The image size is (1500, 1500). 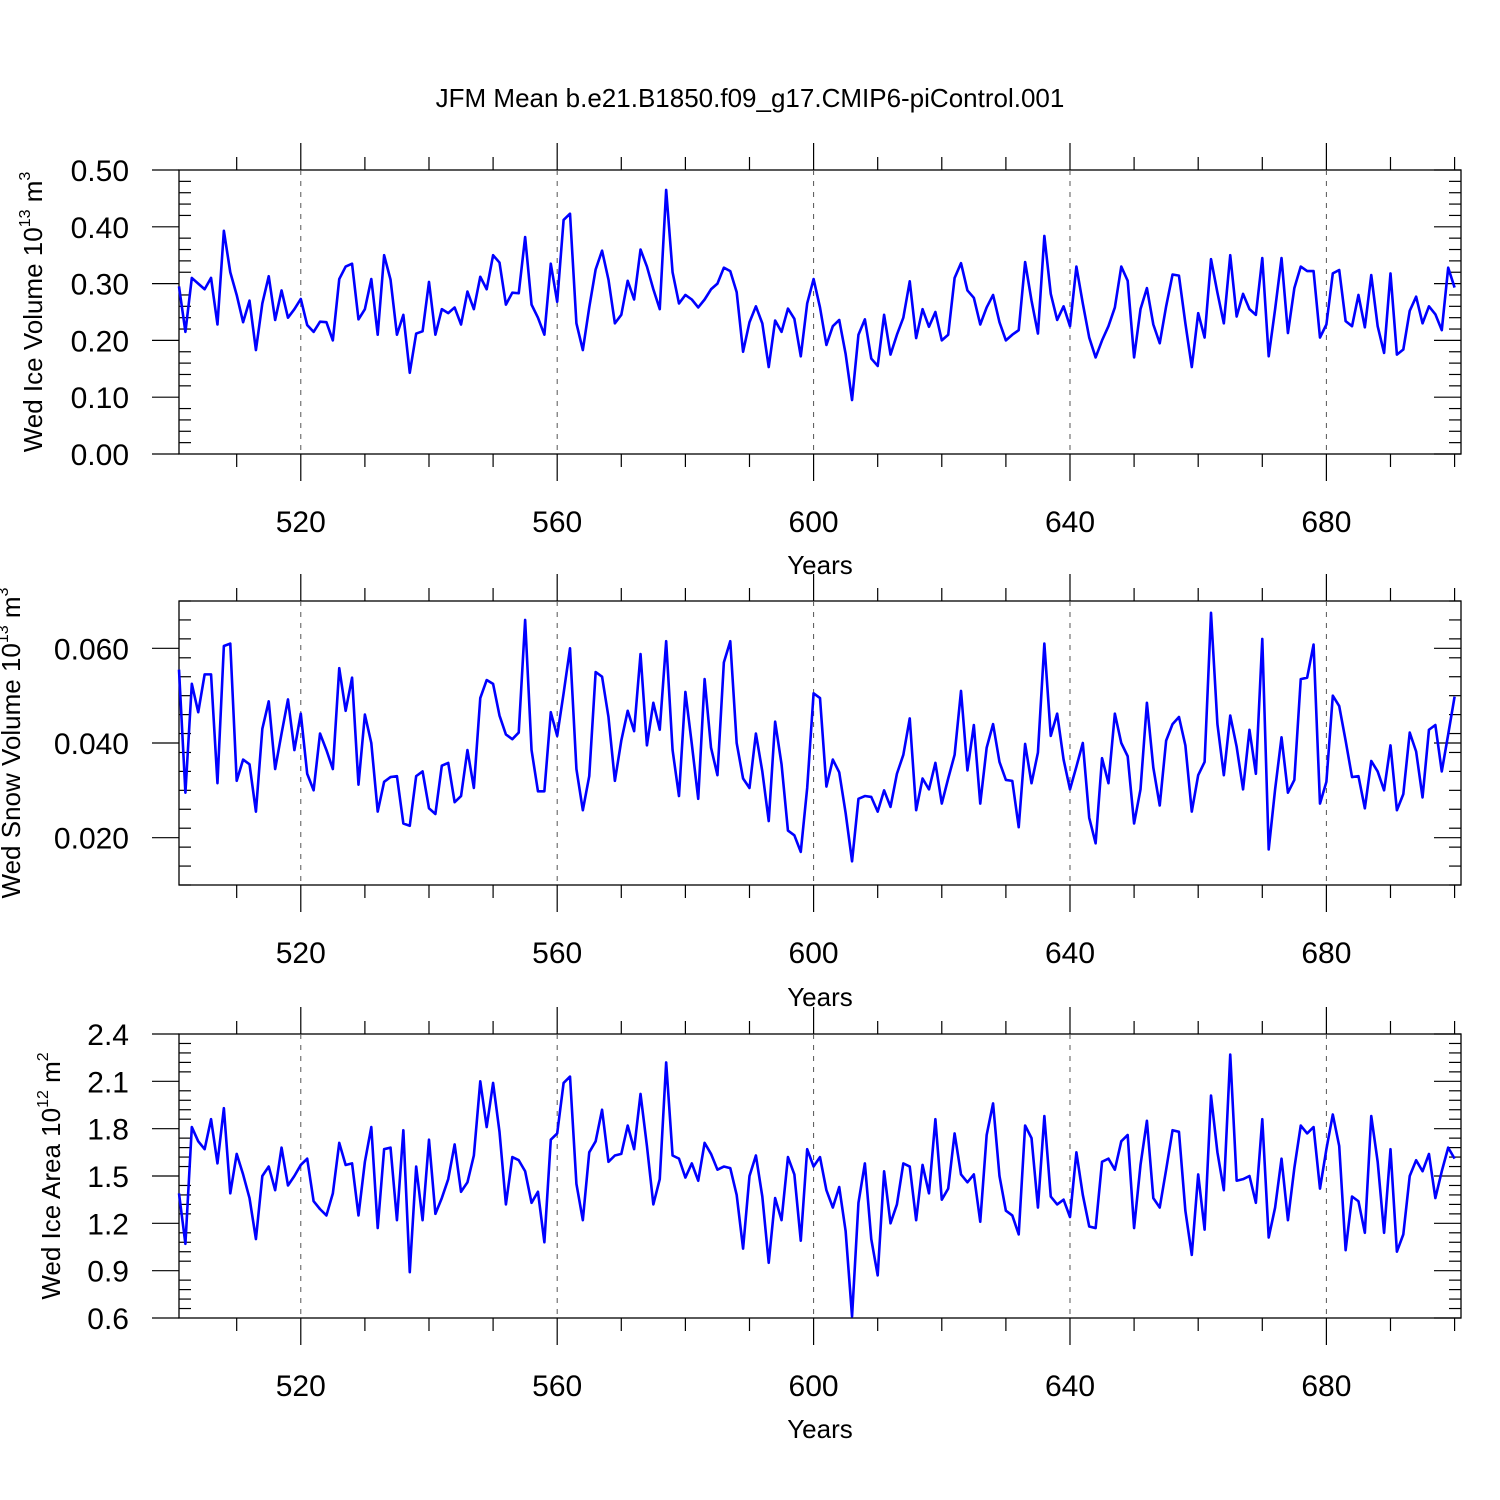 What do you see at coordinates (100, 341) in the screenshot?
I see `y-tick-label: 0.20` at bounding box center [100, 341].